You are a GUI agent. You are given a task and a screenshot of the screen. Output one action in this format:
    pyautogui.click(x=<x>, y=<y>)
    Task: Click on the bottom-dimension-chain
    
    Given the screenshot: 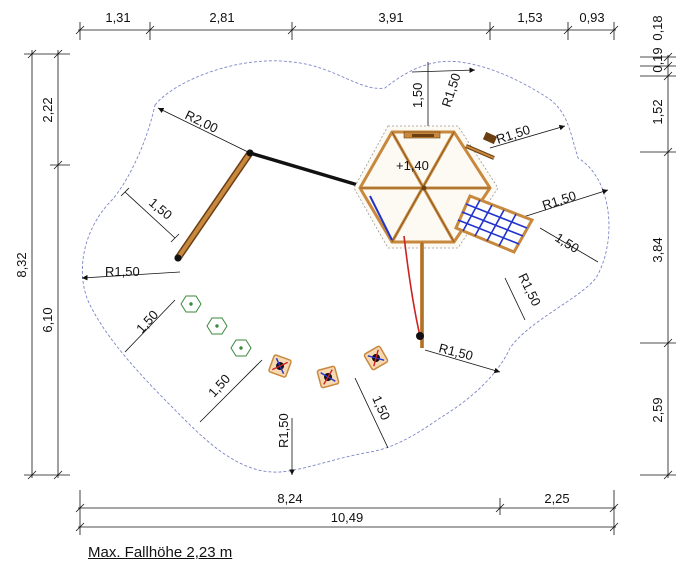 What is the action you would take?
    pyautogui.click(x=347, y=512)
    